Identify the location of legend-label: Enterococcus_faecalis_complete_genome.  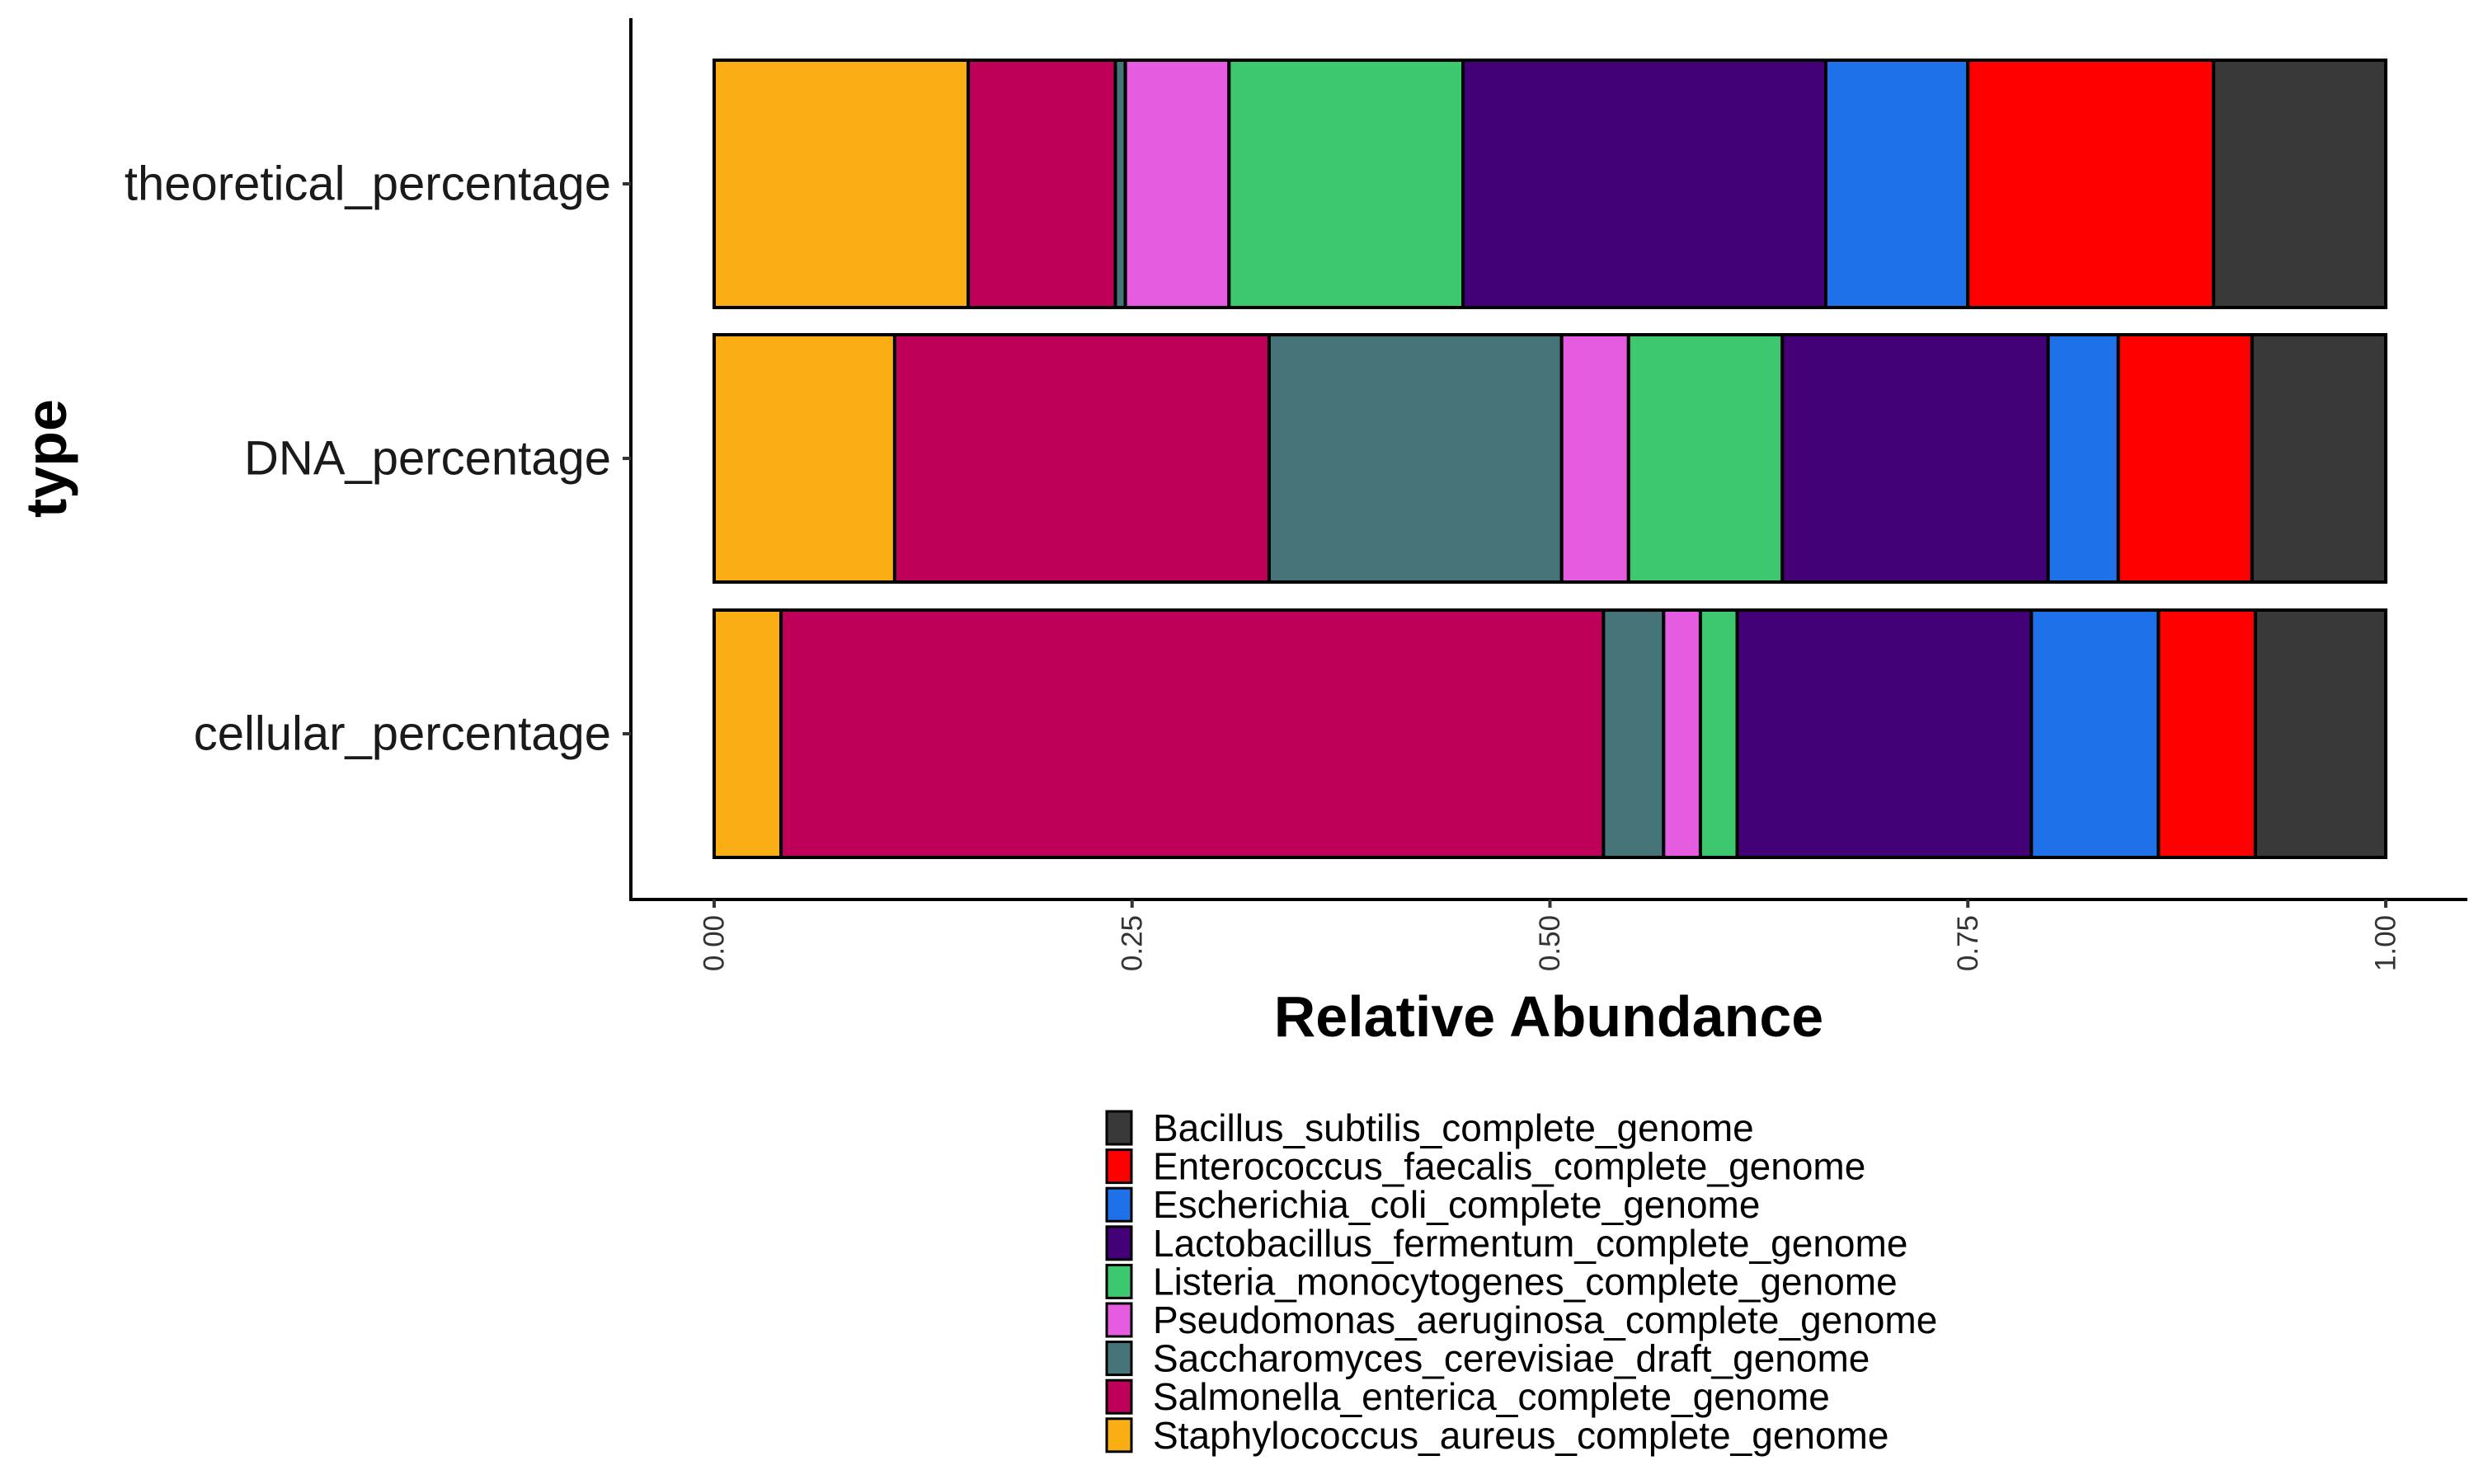
(1509, 1166).